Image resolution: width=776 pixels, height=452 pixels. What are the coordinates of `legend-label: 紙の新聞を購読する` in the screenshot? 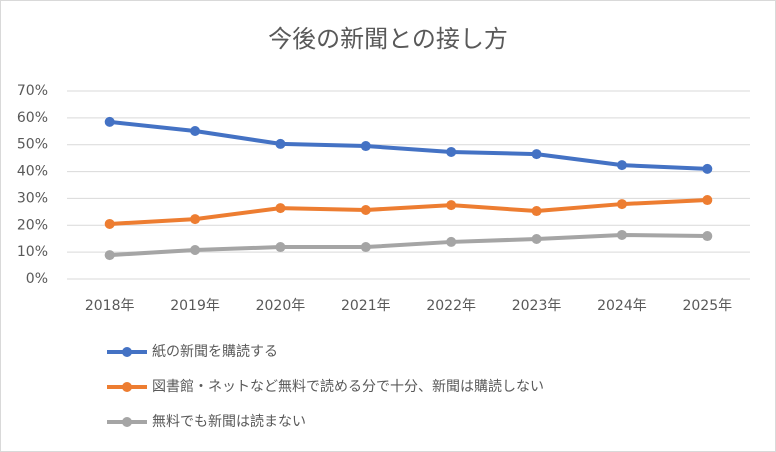 It's located at (215, 351).